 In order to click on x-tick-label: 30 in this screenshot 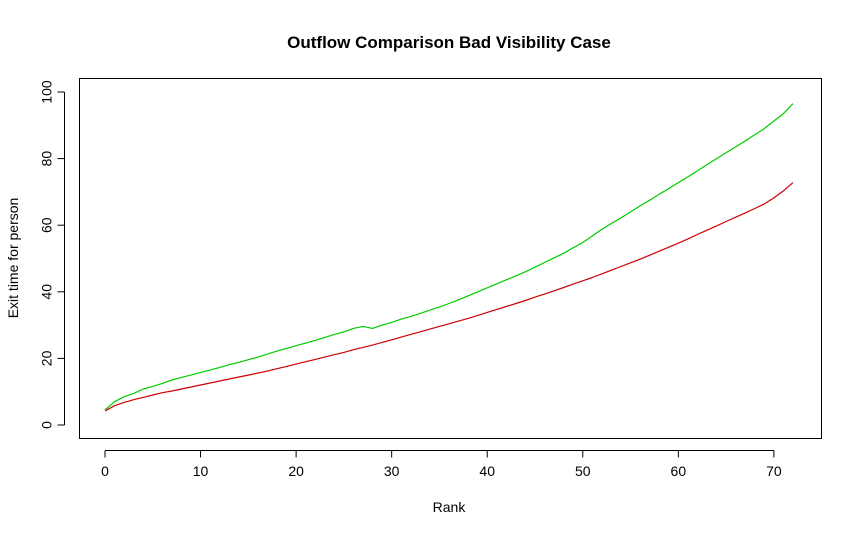, I will do `click(392, 471)`.